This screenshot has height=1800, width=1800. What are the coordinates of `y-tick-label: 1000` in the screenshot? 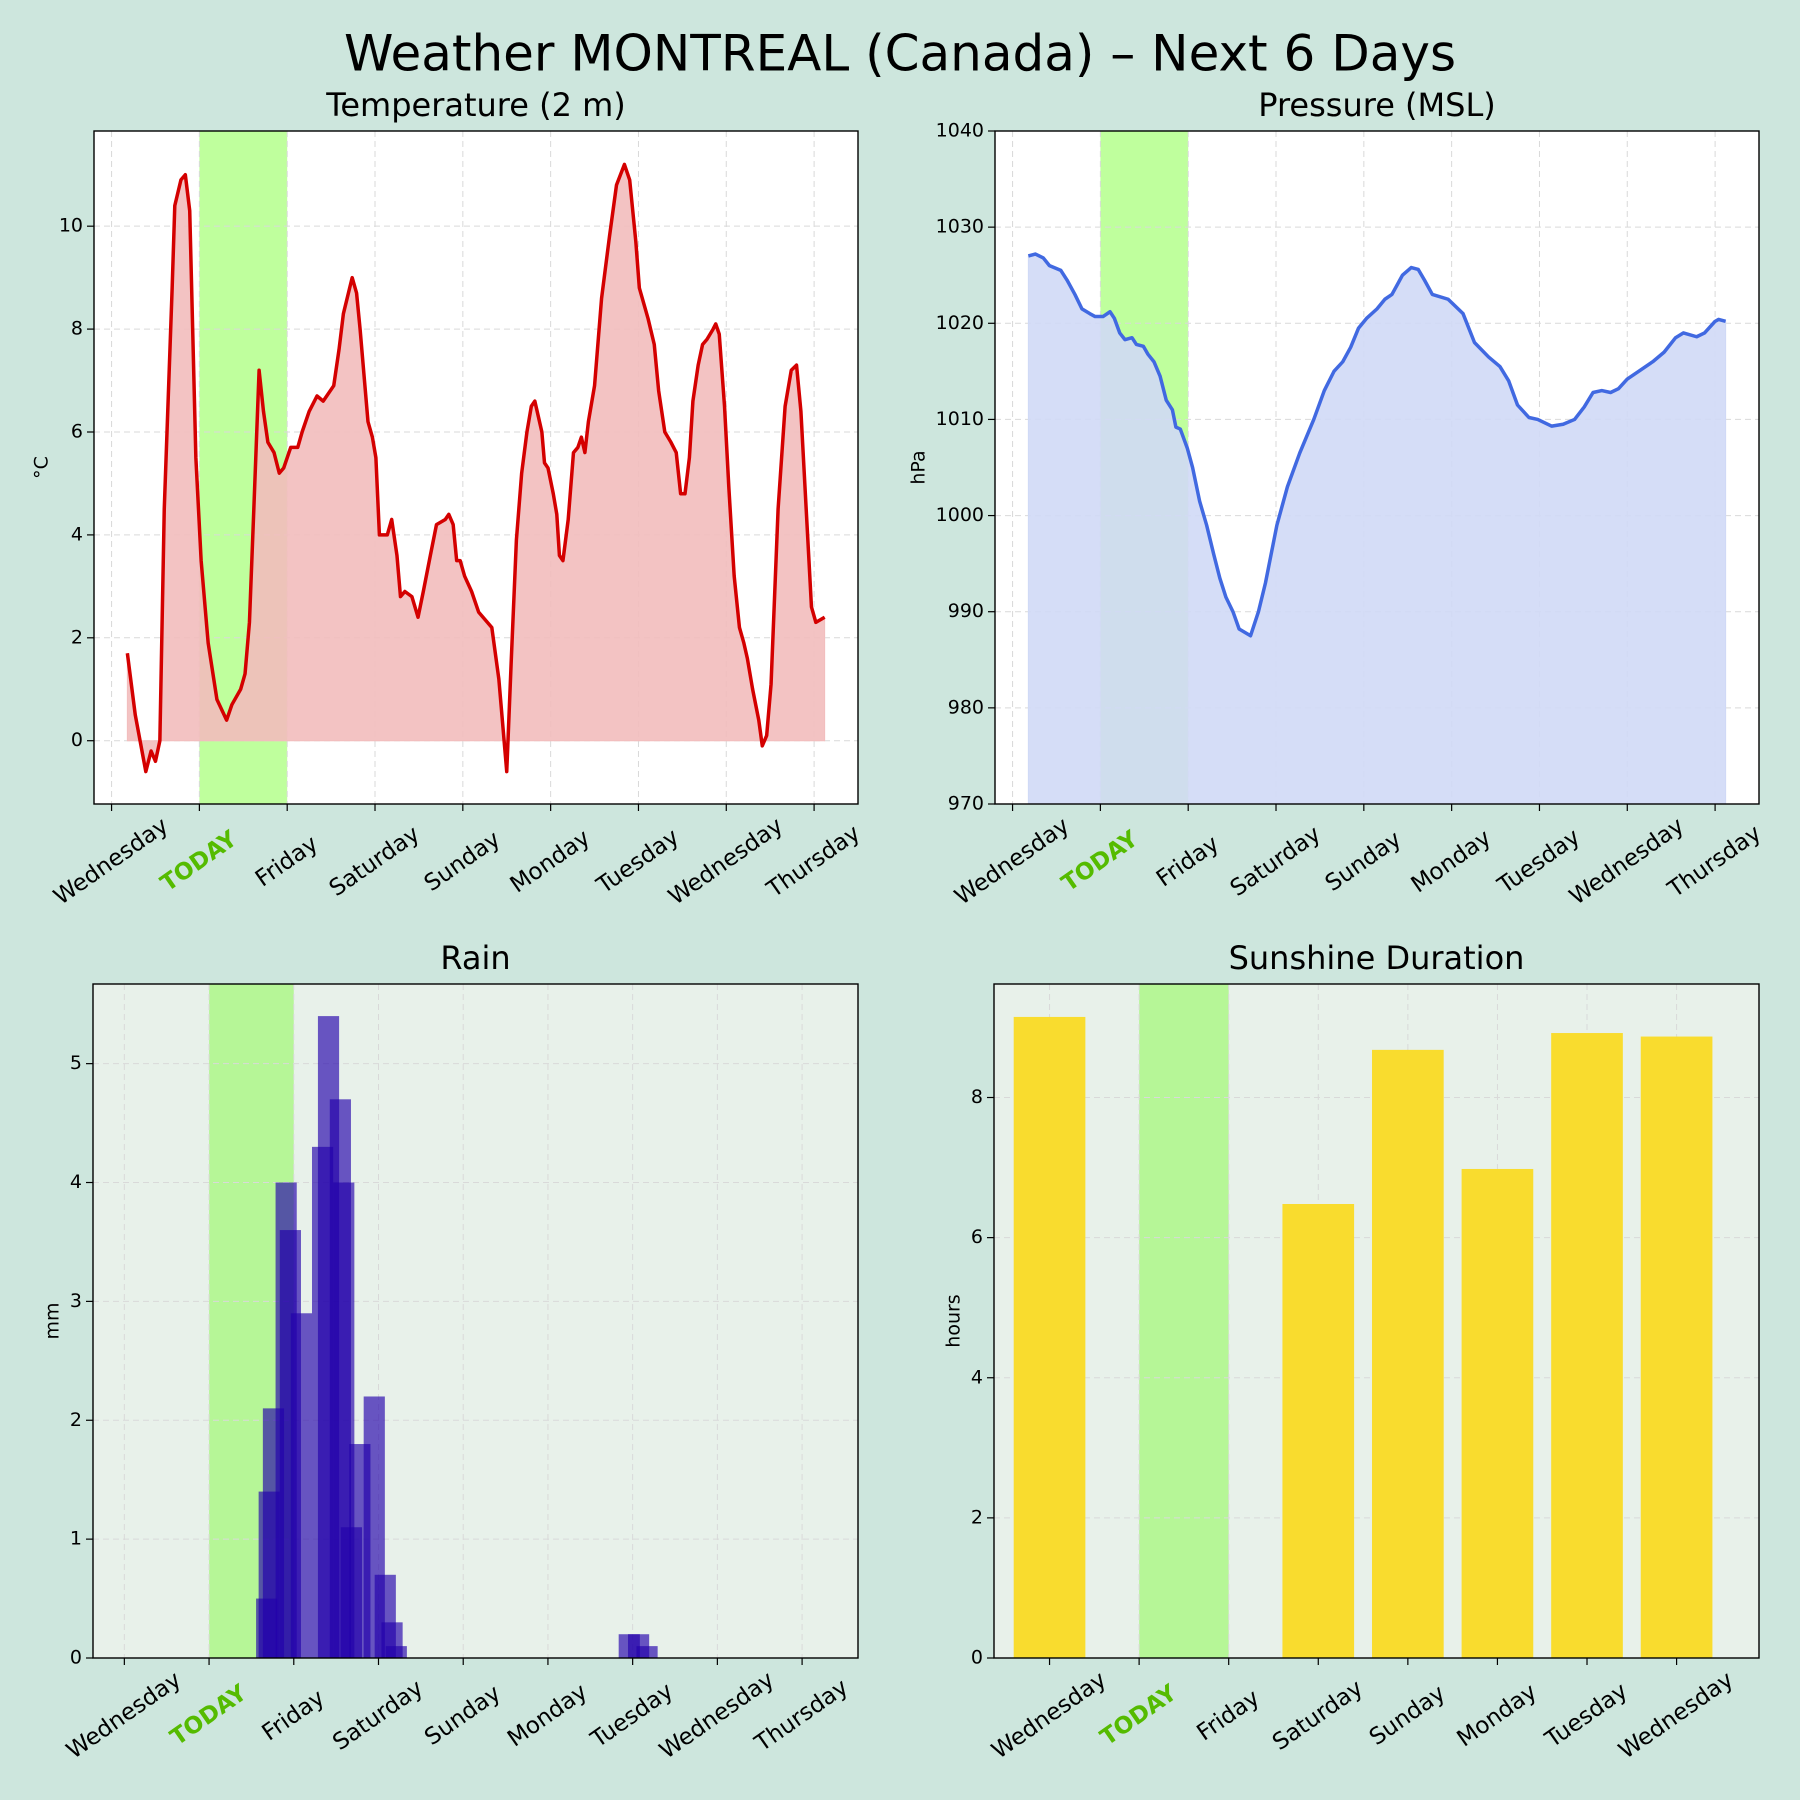 It's located at (960, 515).